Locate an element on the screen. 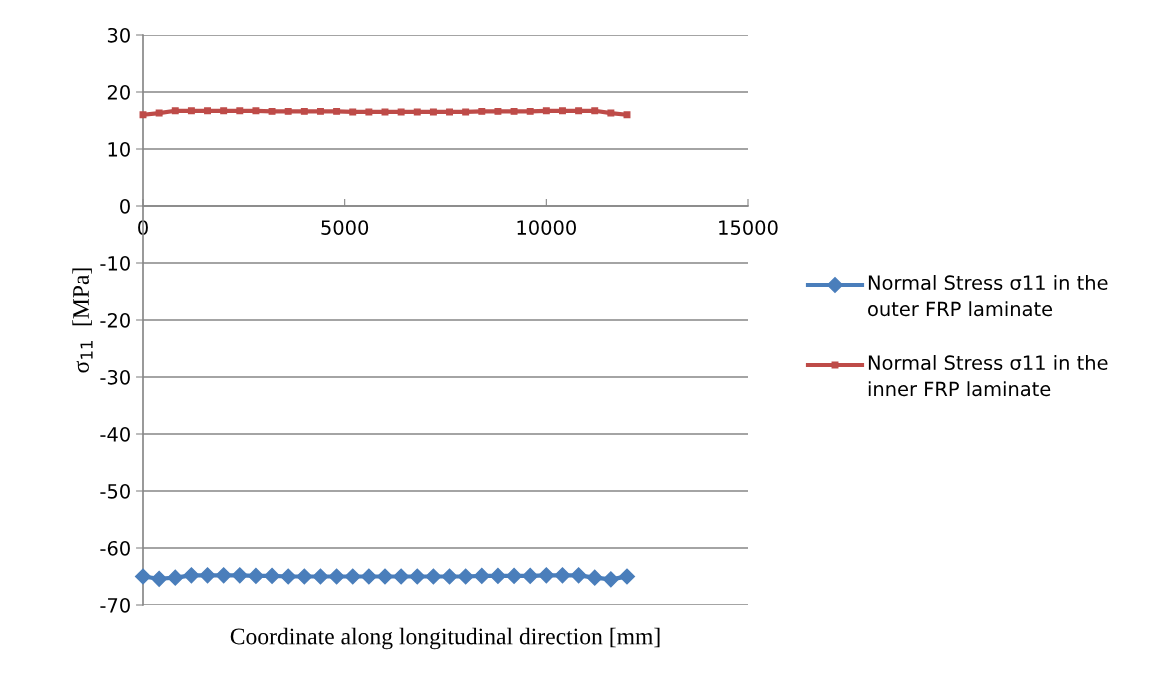 This screenshot has width=1156, height=673. y-tick-label: -50 is located at coordinates (115, 491).